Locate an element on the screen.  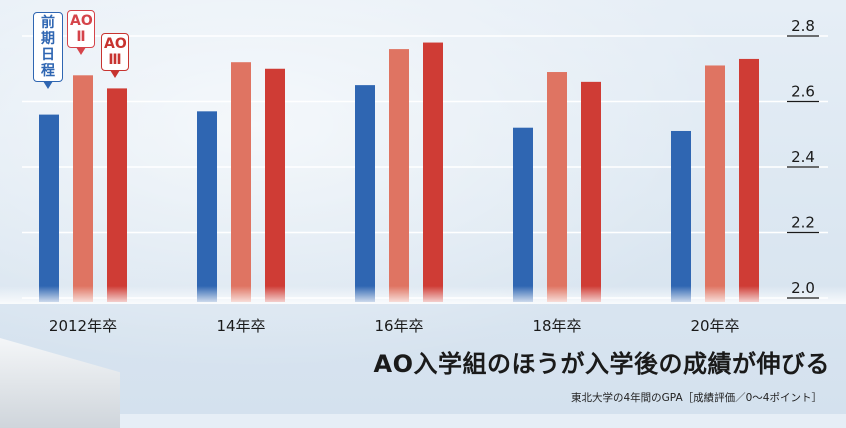
legend-char: 前 is located at coordinates (48, 23).